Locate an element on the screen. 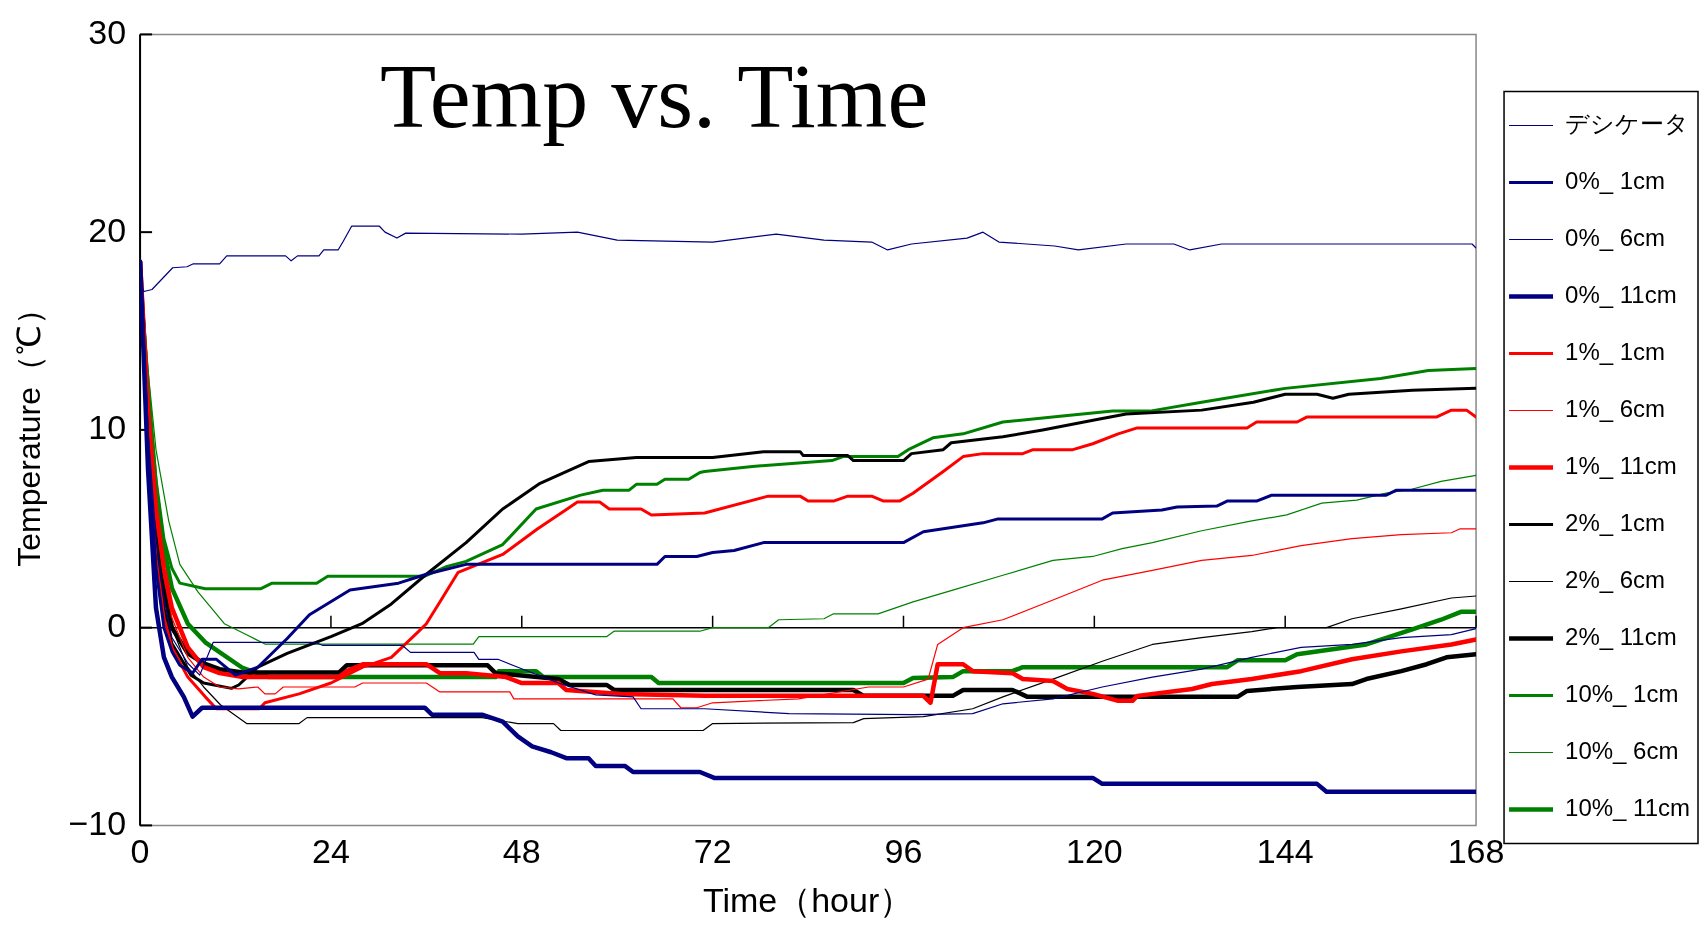 This screenshot has width=1702, height=929. legend-label: 0%_ 6cm is located at coordinates (1615, 238).